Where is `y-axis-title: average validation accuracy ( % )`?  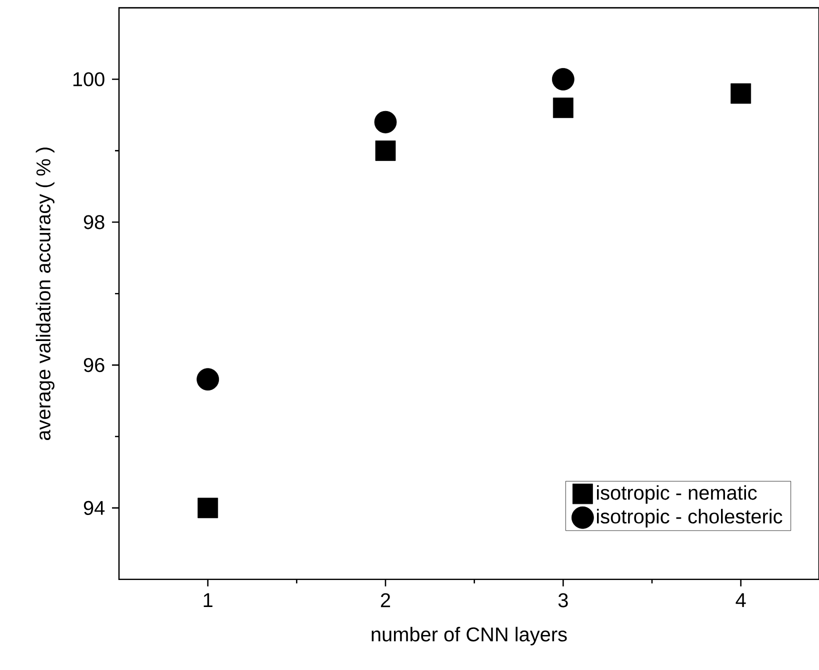 y-axis-title: average validation accuracy ( % ) is located at coordinates (45, 294).